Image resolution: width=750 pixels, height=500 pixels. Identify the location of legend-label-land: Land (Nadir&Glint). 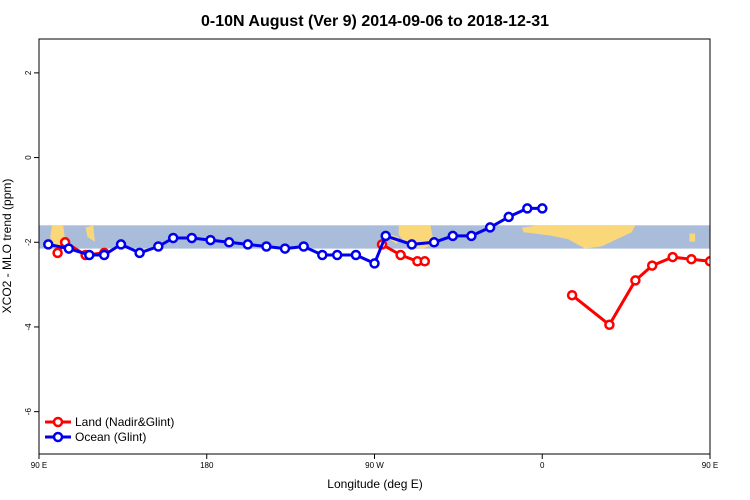
(124, 422).